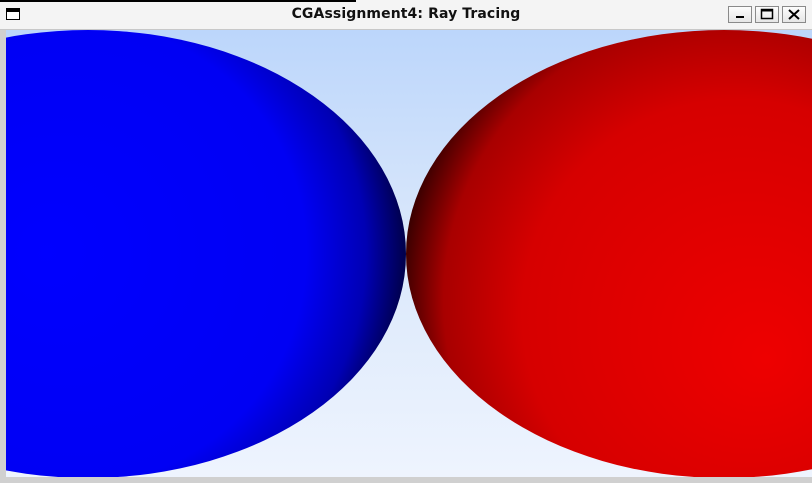 Image resolution: width=812 pixels, height=483 pixels. What do you see at coordinates (740, 17) in the screenshot?
I see `minimize-icon` at bounding box center [740, 17].